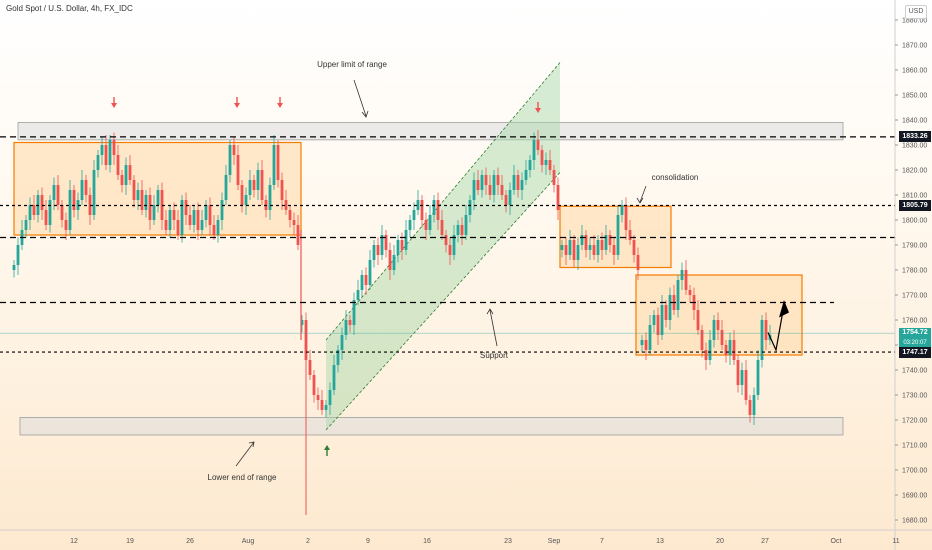  I want to click on y-tick-label: 1880.00, so click(914, 21).